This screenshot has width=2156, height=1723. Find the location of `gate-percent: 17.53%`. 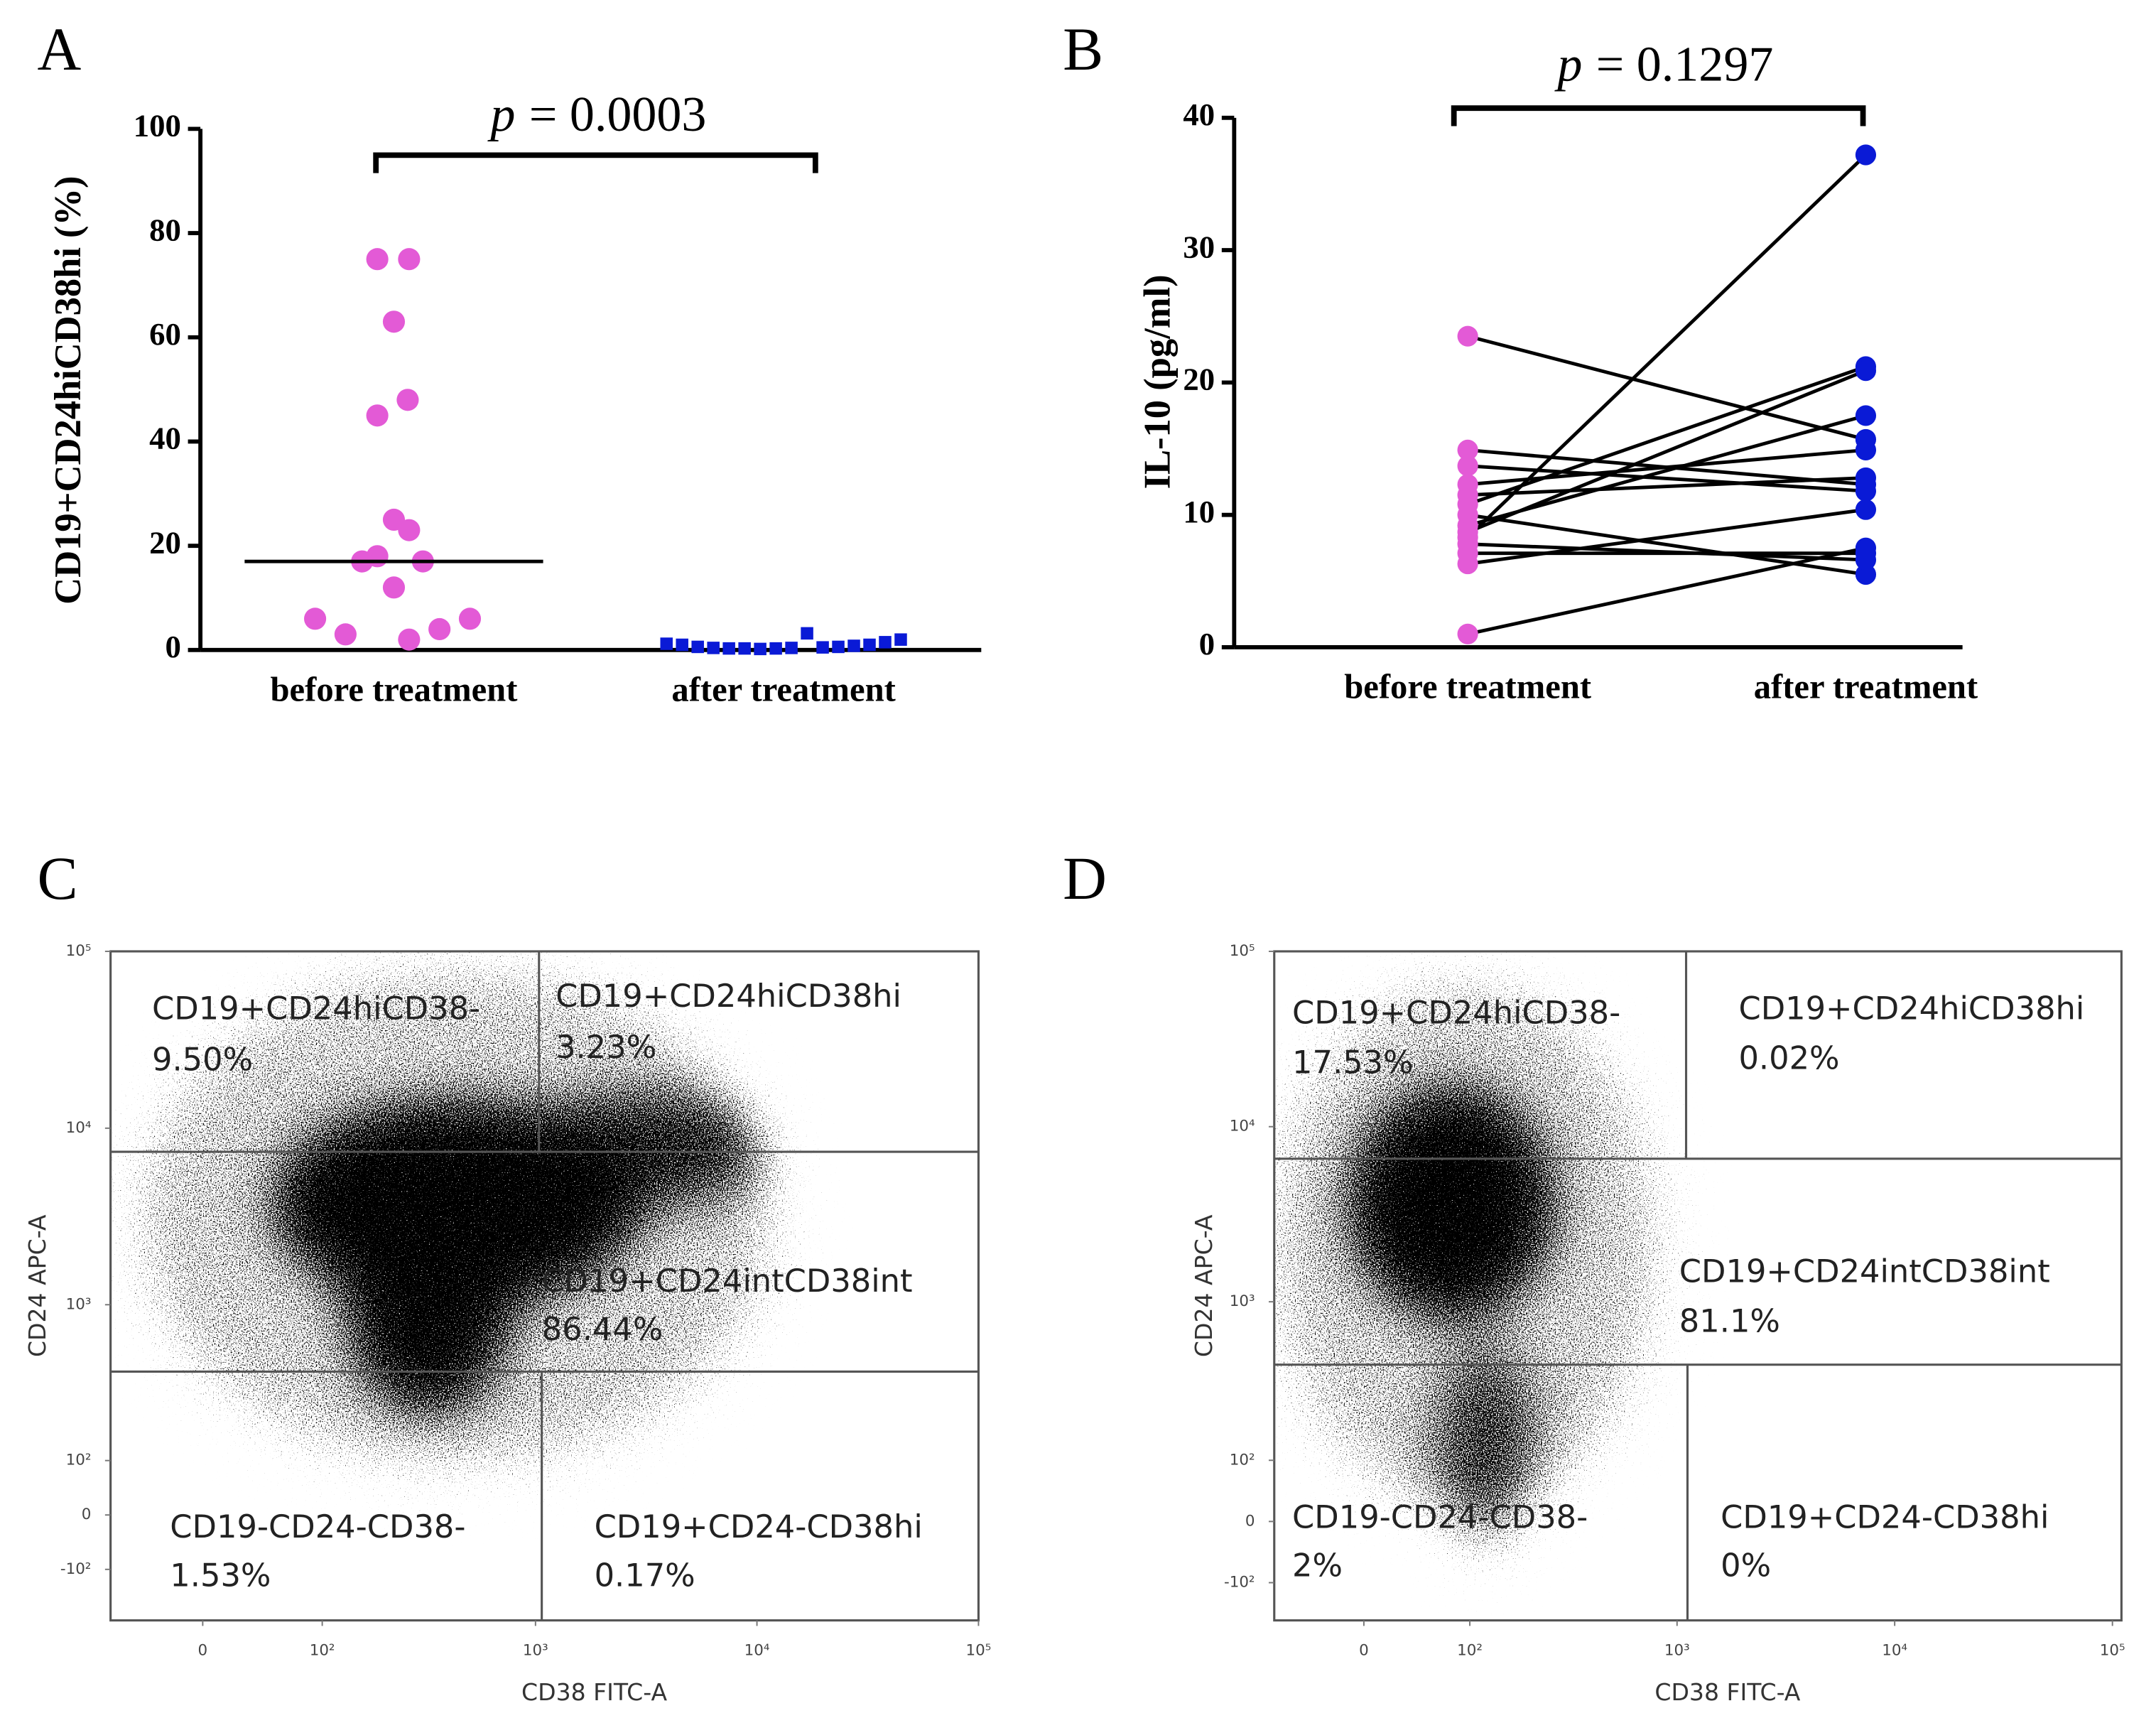

gate-percent: 17.53% is located at coordinates (1353, 1062).